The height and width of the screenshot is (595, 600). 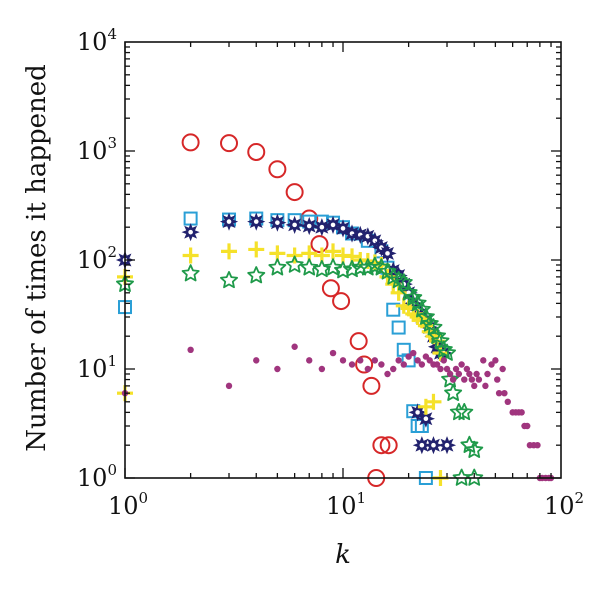 I want to click on y-tick-label: 10¹, so click(x=97, y=367).